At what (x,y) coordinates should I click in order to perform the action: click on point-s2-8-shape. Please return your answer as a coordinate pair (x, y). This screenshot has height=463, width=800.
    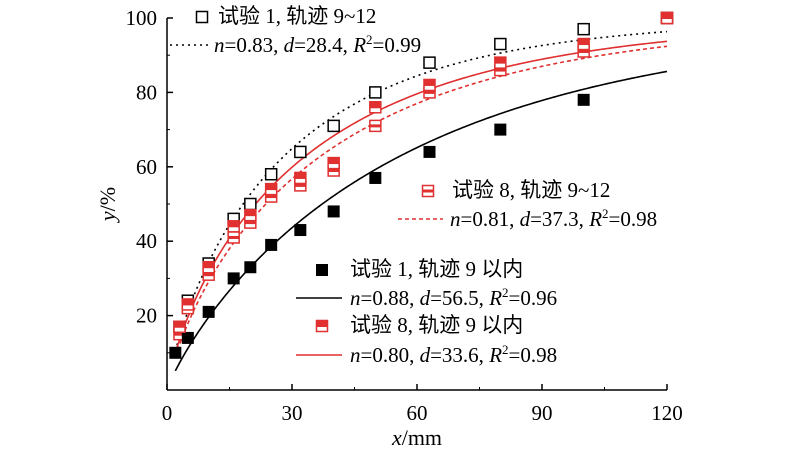
    Looking at the image, I should click on (375, 177).